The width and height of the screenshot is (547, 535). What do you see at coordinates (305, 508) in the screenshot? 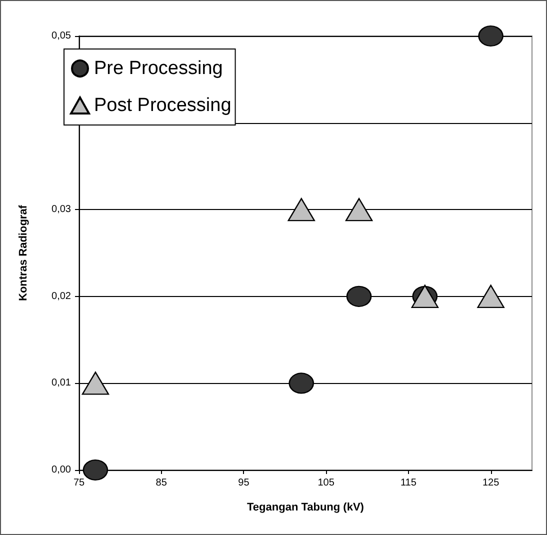
I see `x-axis-title: Tegangan Tabung (kV)` at bounding box center [305, 508].